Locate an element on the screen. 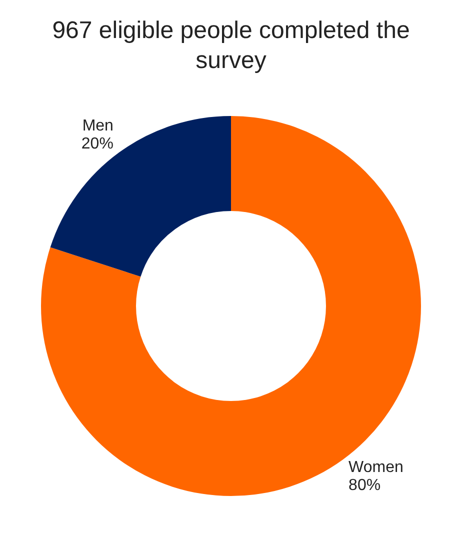  data-label: 20% is located at coordinates (97, 144).